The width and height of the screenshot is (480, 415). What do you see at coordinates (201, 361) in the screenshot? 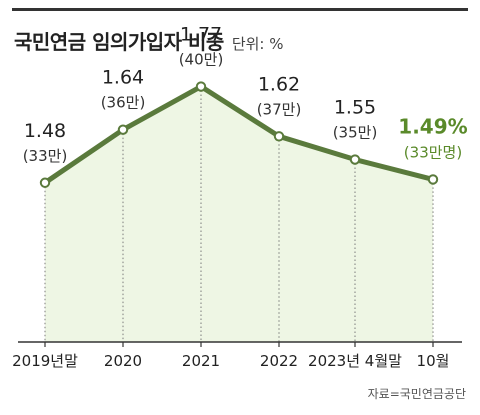
I see `x-tick-label-2: 2021` at bounding box center [201, 361].